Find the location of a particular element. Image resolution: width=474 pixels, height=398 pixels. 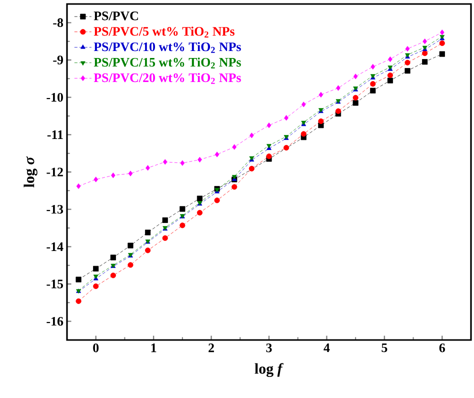

y-tick-label: -16 is located at coordinates (55, 321).